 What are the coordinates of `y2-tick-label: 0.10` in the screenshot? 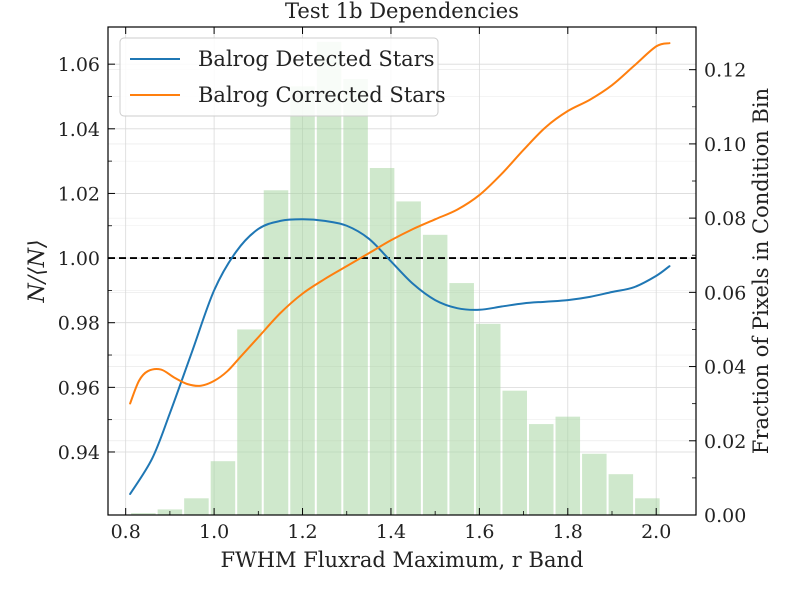 It's located at (725, 145).